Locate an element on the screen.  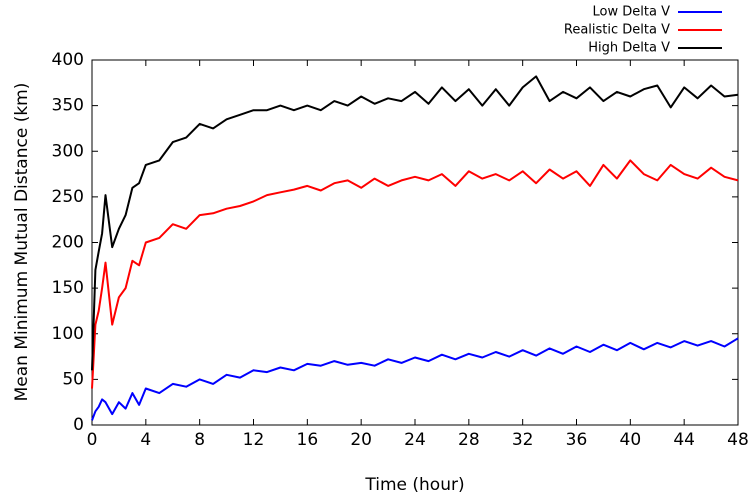
x-tick-label: 8 is located at coordinates (199, 440).